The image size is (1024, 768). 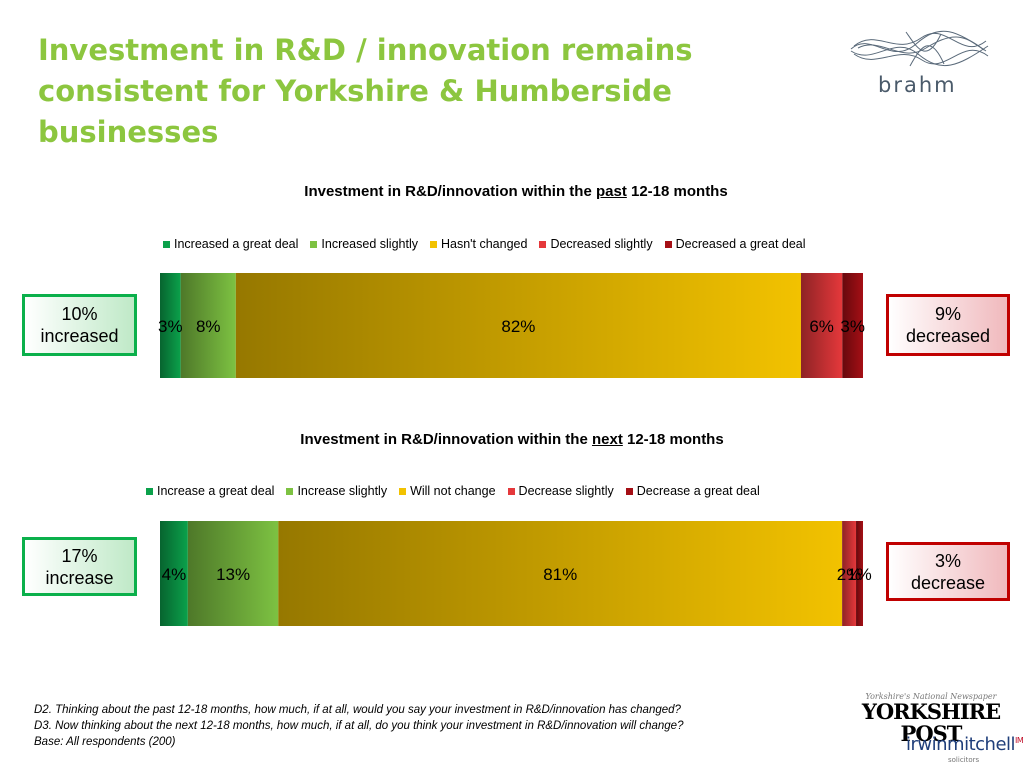 What do you see at coordinates (79, 336) in the screenshot?
I see `callout-label: increased` at bounding box center [79, 336].